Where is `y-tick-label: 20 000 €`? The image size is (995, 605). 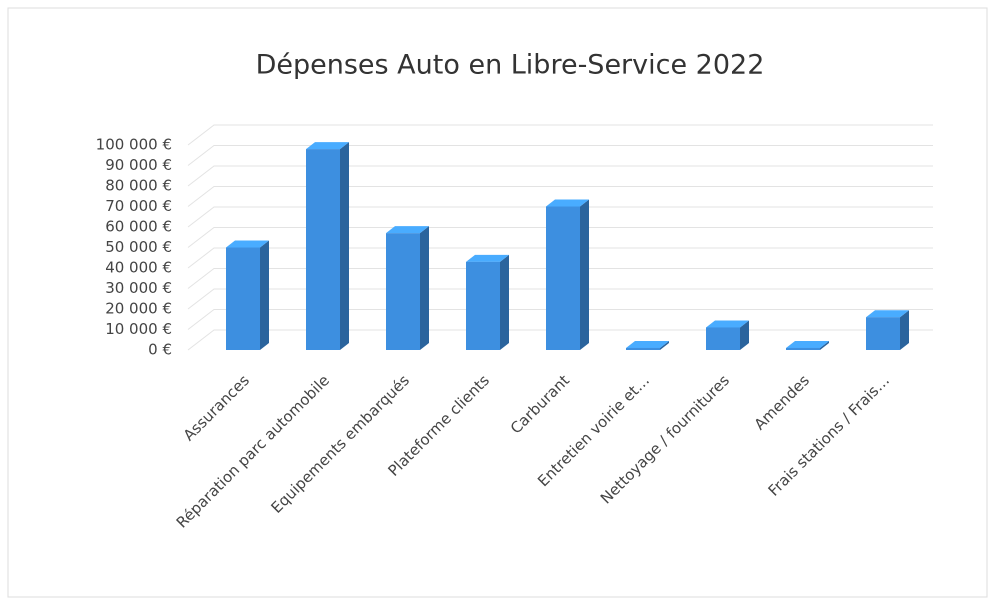
y-tick-label: 20 000 € is located at coordinates (138, 309).